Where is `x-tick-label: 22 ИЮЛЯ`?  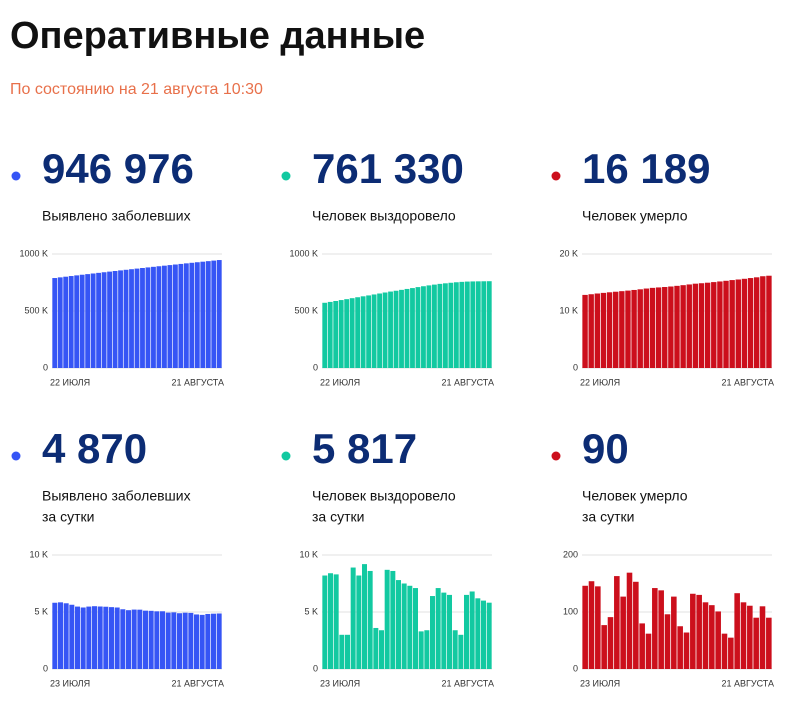
x-tick-label: 22 ИЮЛЯ is located at coordinates (600, 382).